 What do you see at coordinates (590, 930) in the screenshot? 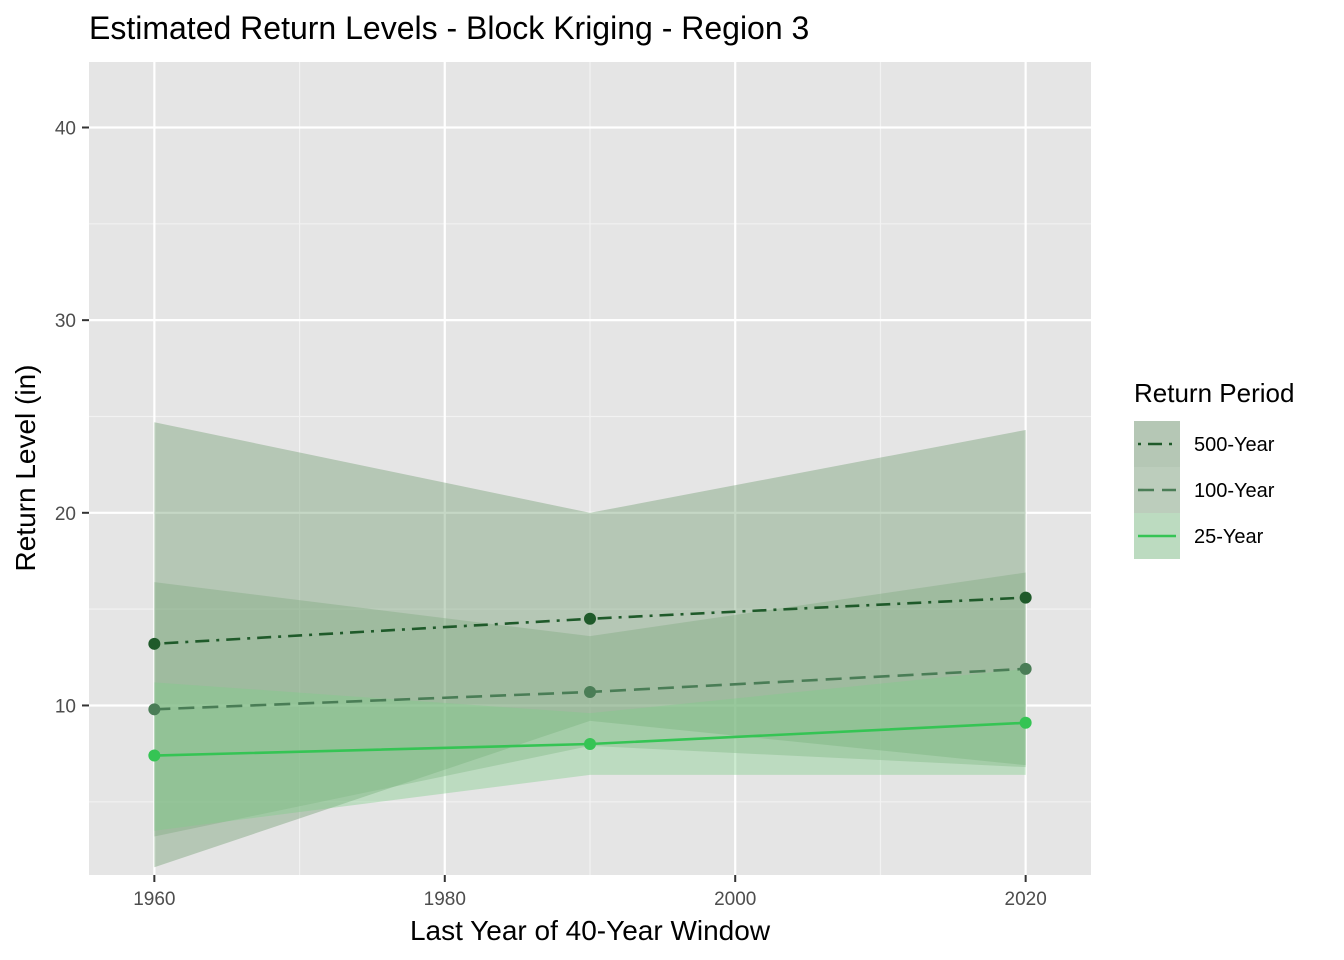
I see `x-axis-label: Last Year of 40-Year Window` at bounding box center [590, 930].